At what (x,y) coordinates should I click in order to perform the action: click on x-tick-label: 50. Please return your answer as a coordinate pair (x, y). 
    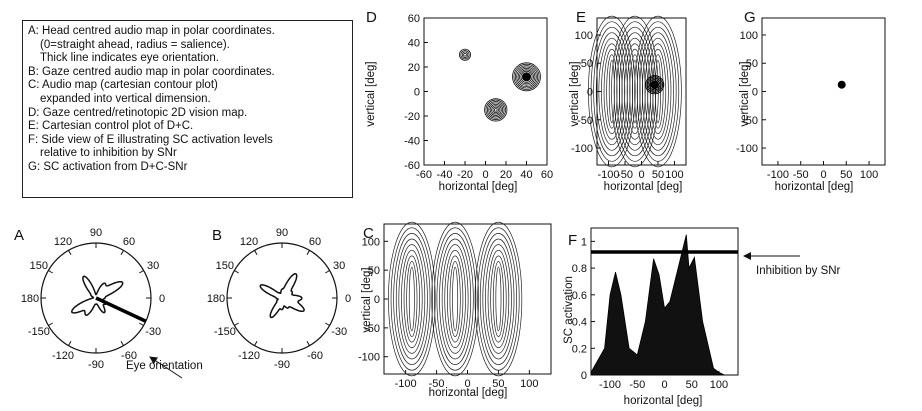
    Looking at the image, I should click on (692, 385).